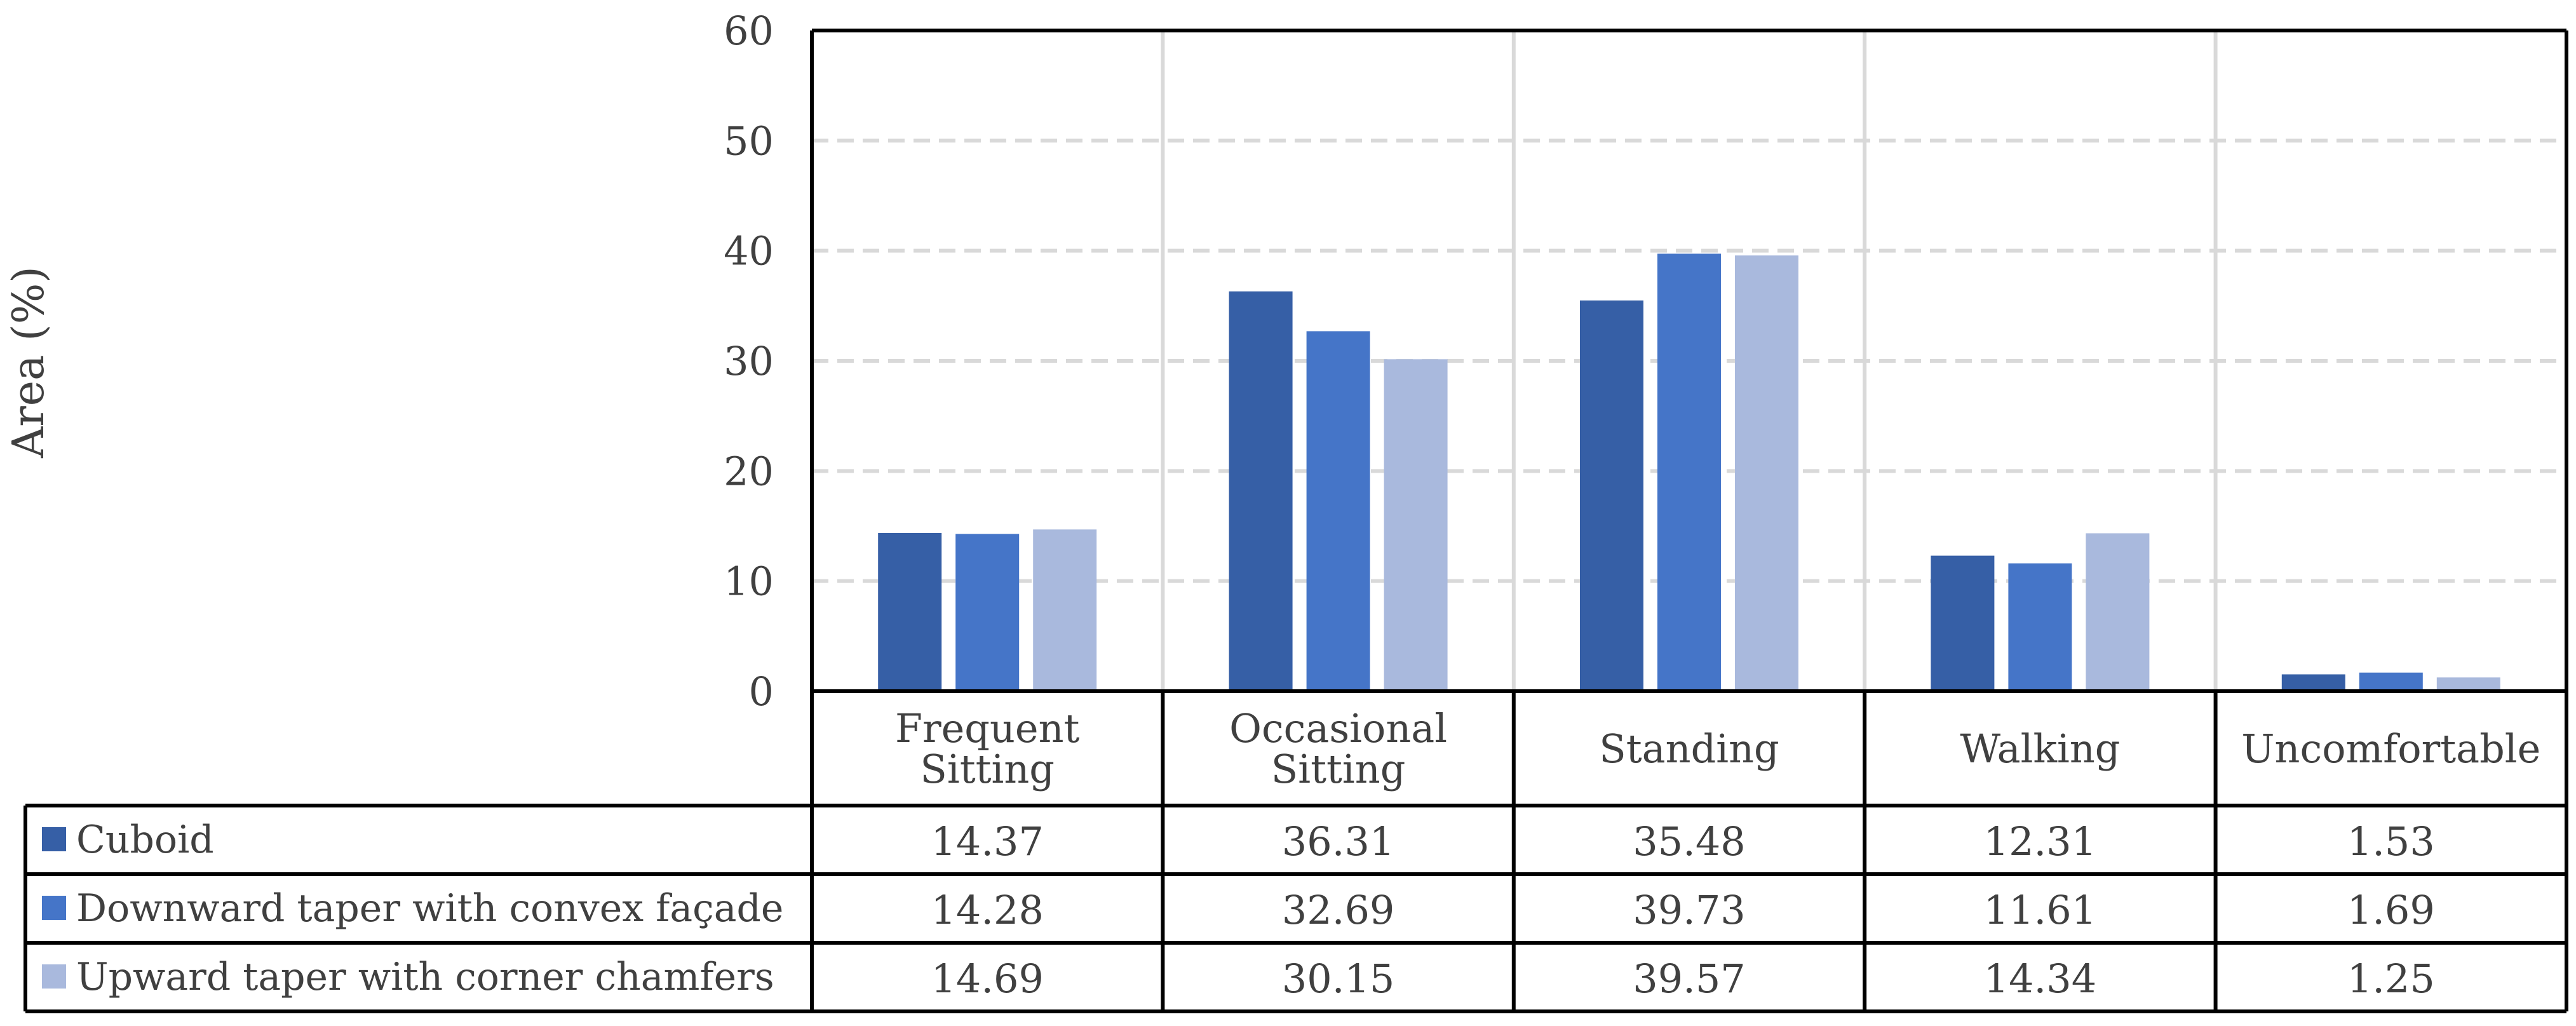 This screenshot has width=2576, height=1026. Describe the element at coordinates (1689, 841) in the screenshot. I see `data-label: 35.48` at that location.